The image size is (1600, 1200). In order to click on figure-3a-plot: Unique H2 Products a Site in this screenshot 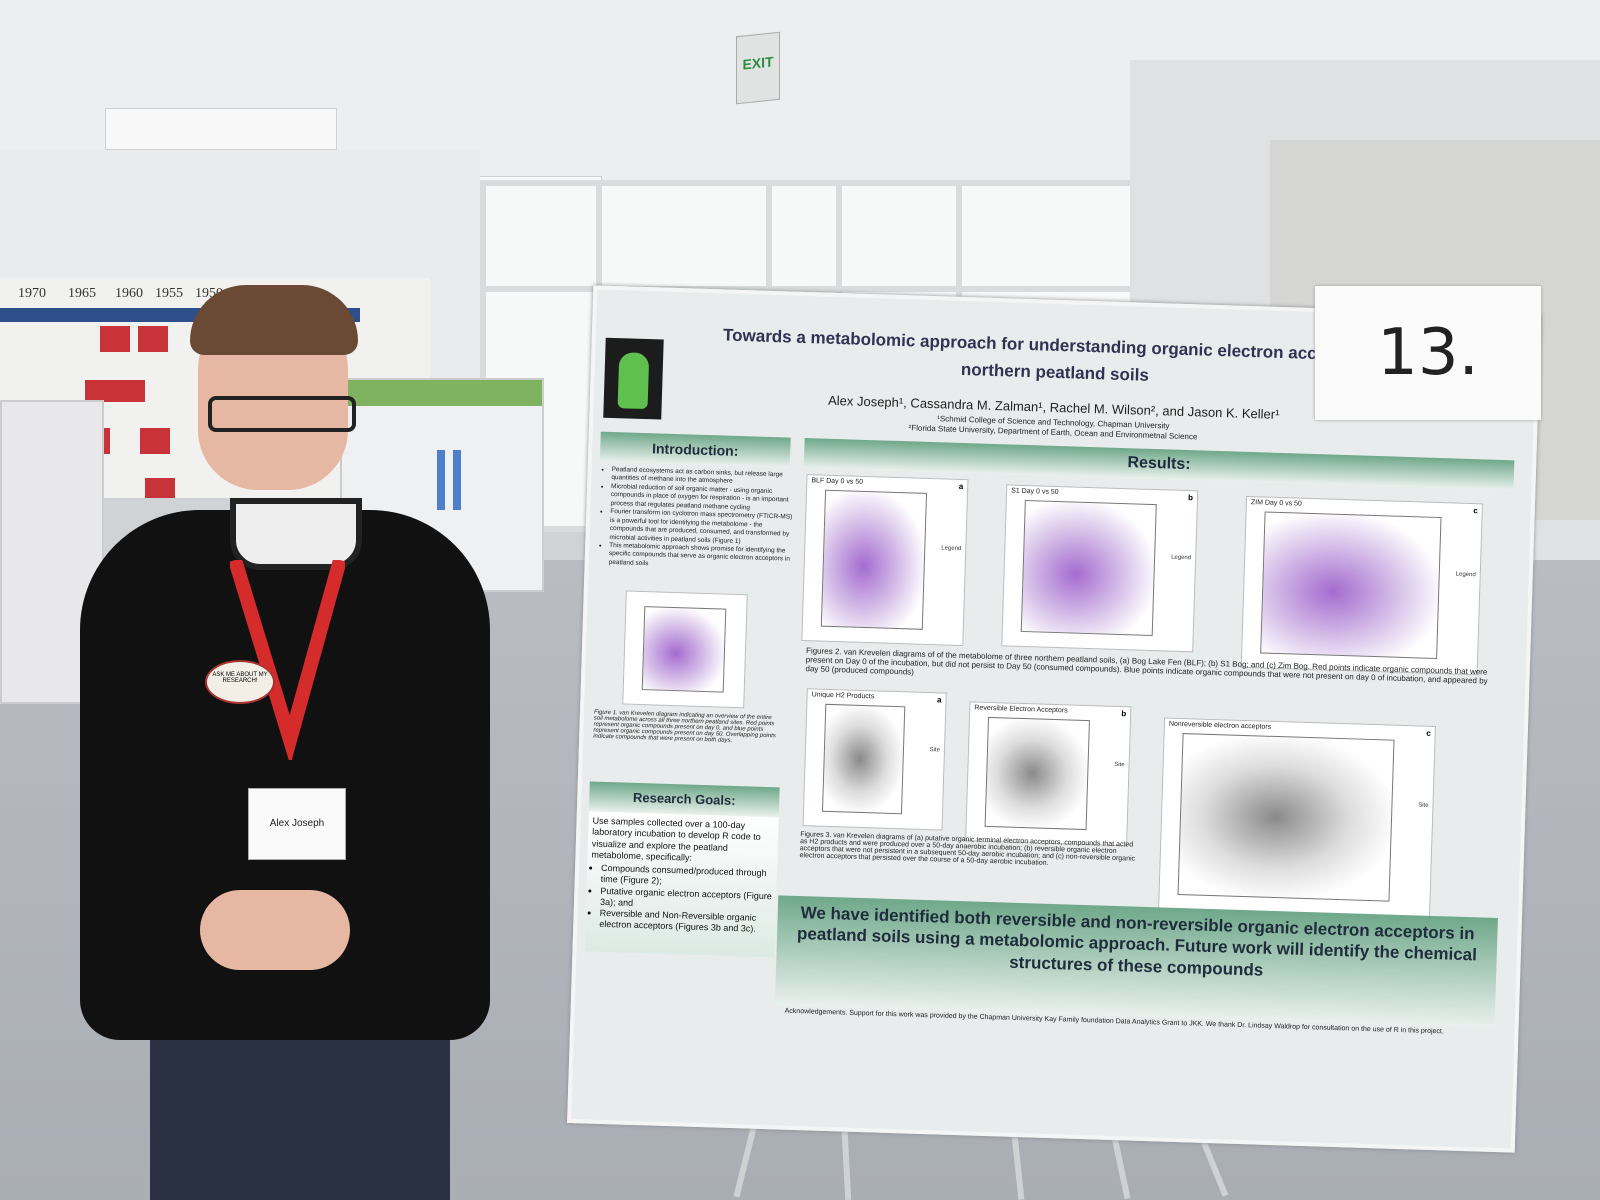, I will do `click(874, 759)`.